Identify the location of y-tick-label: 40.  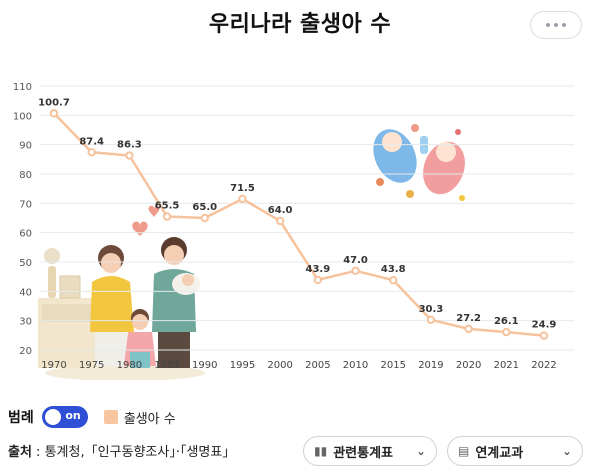
(25, 292).